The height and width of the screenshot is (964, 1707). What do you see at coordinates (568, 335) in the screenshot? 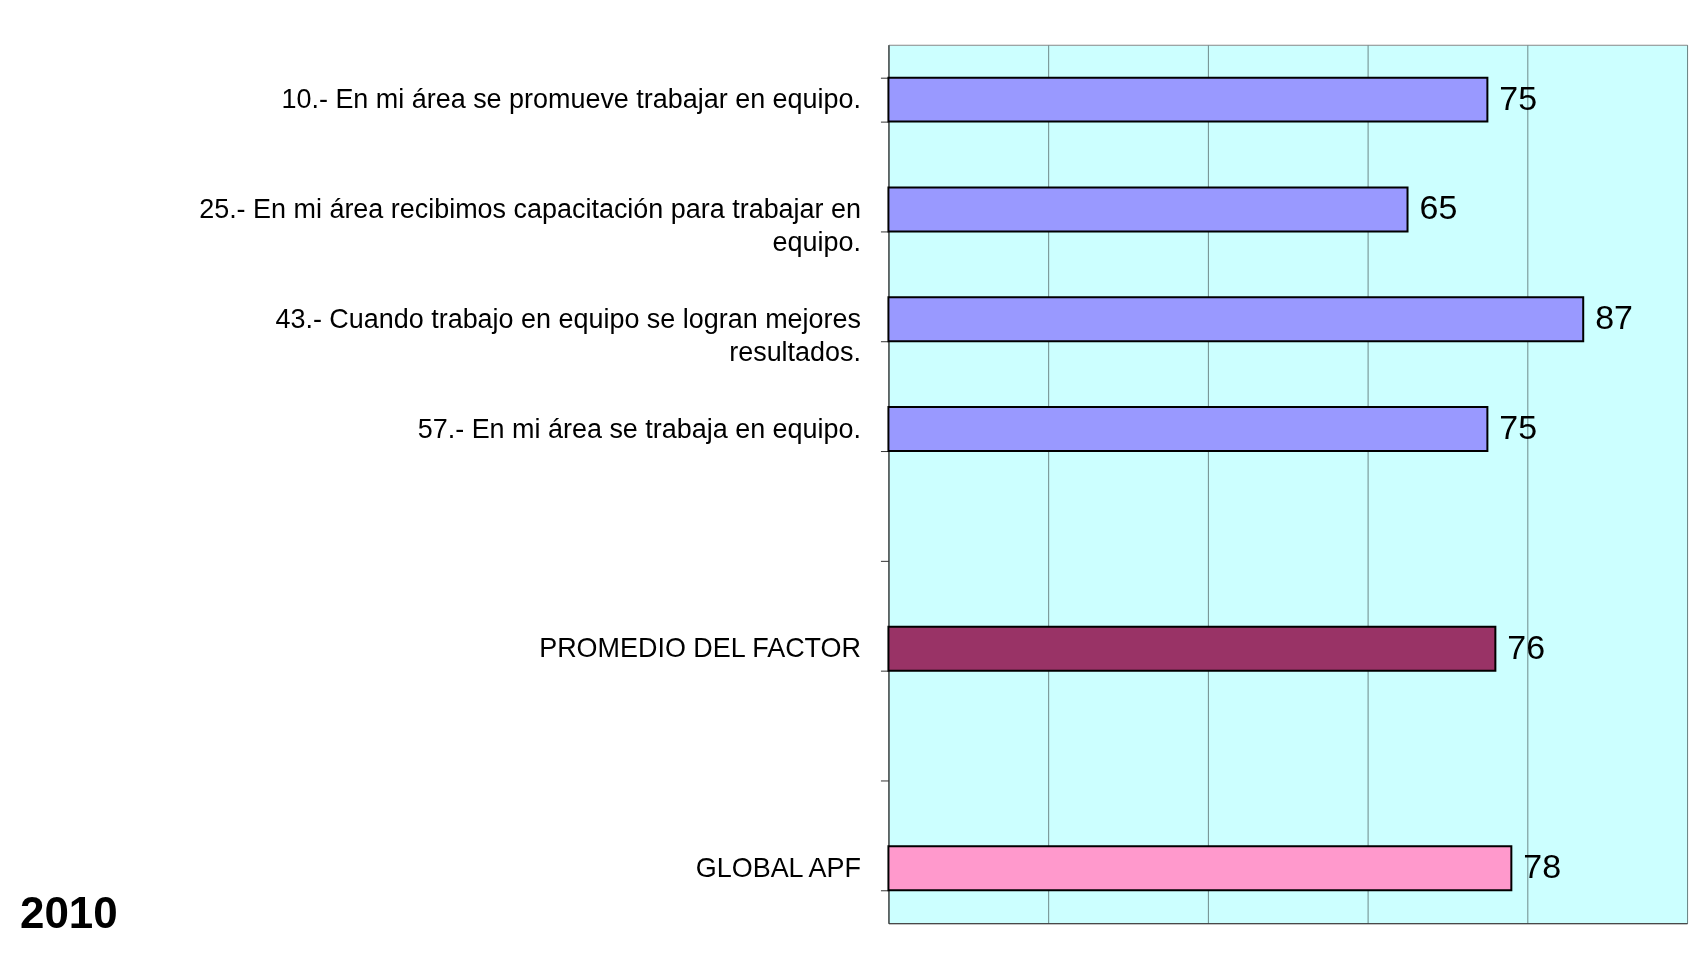
I see `y-tick-label: 43.- Cuando trabajo en equipo se logran mejores resultados.` at bounding box center [568, 335].